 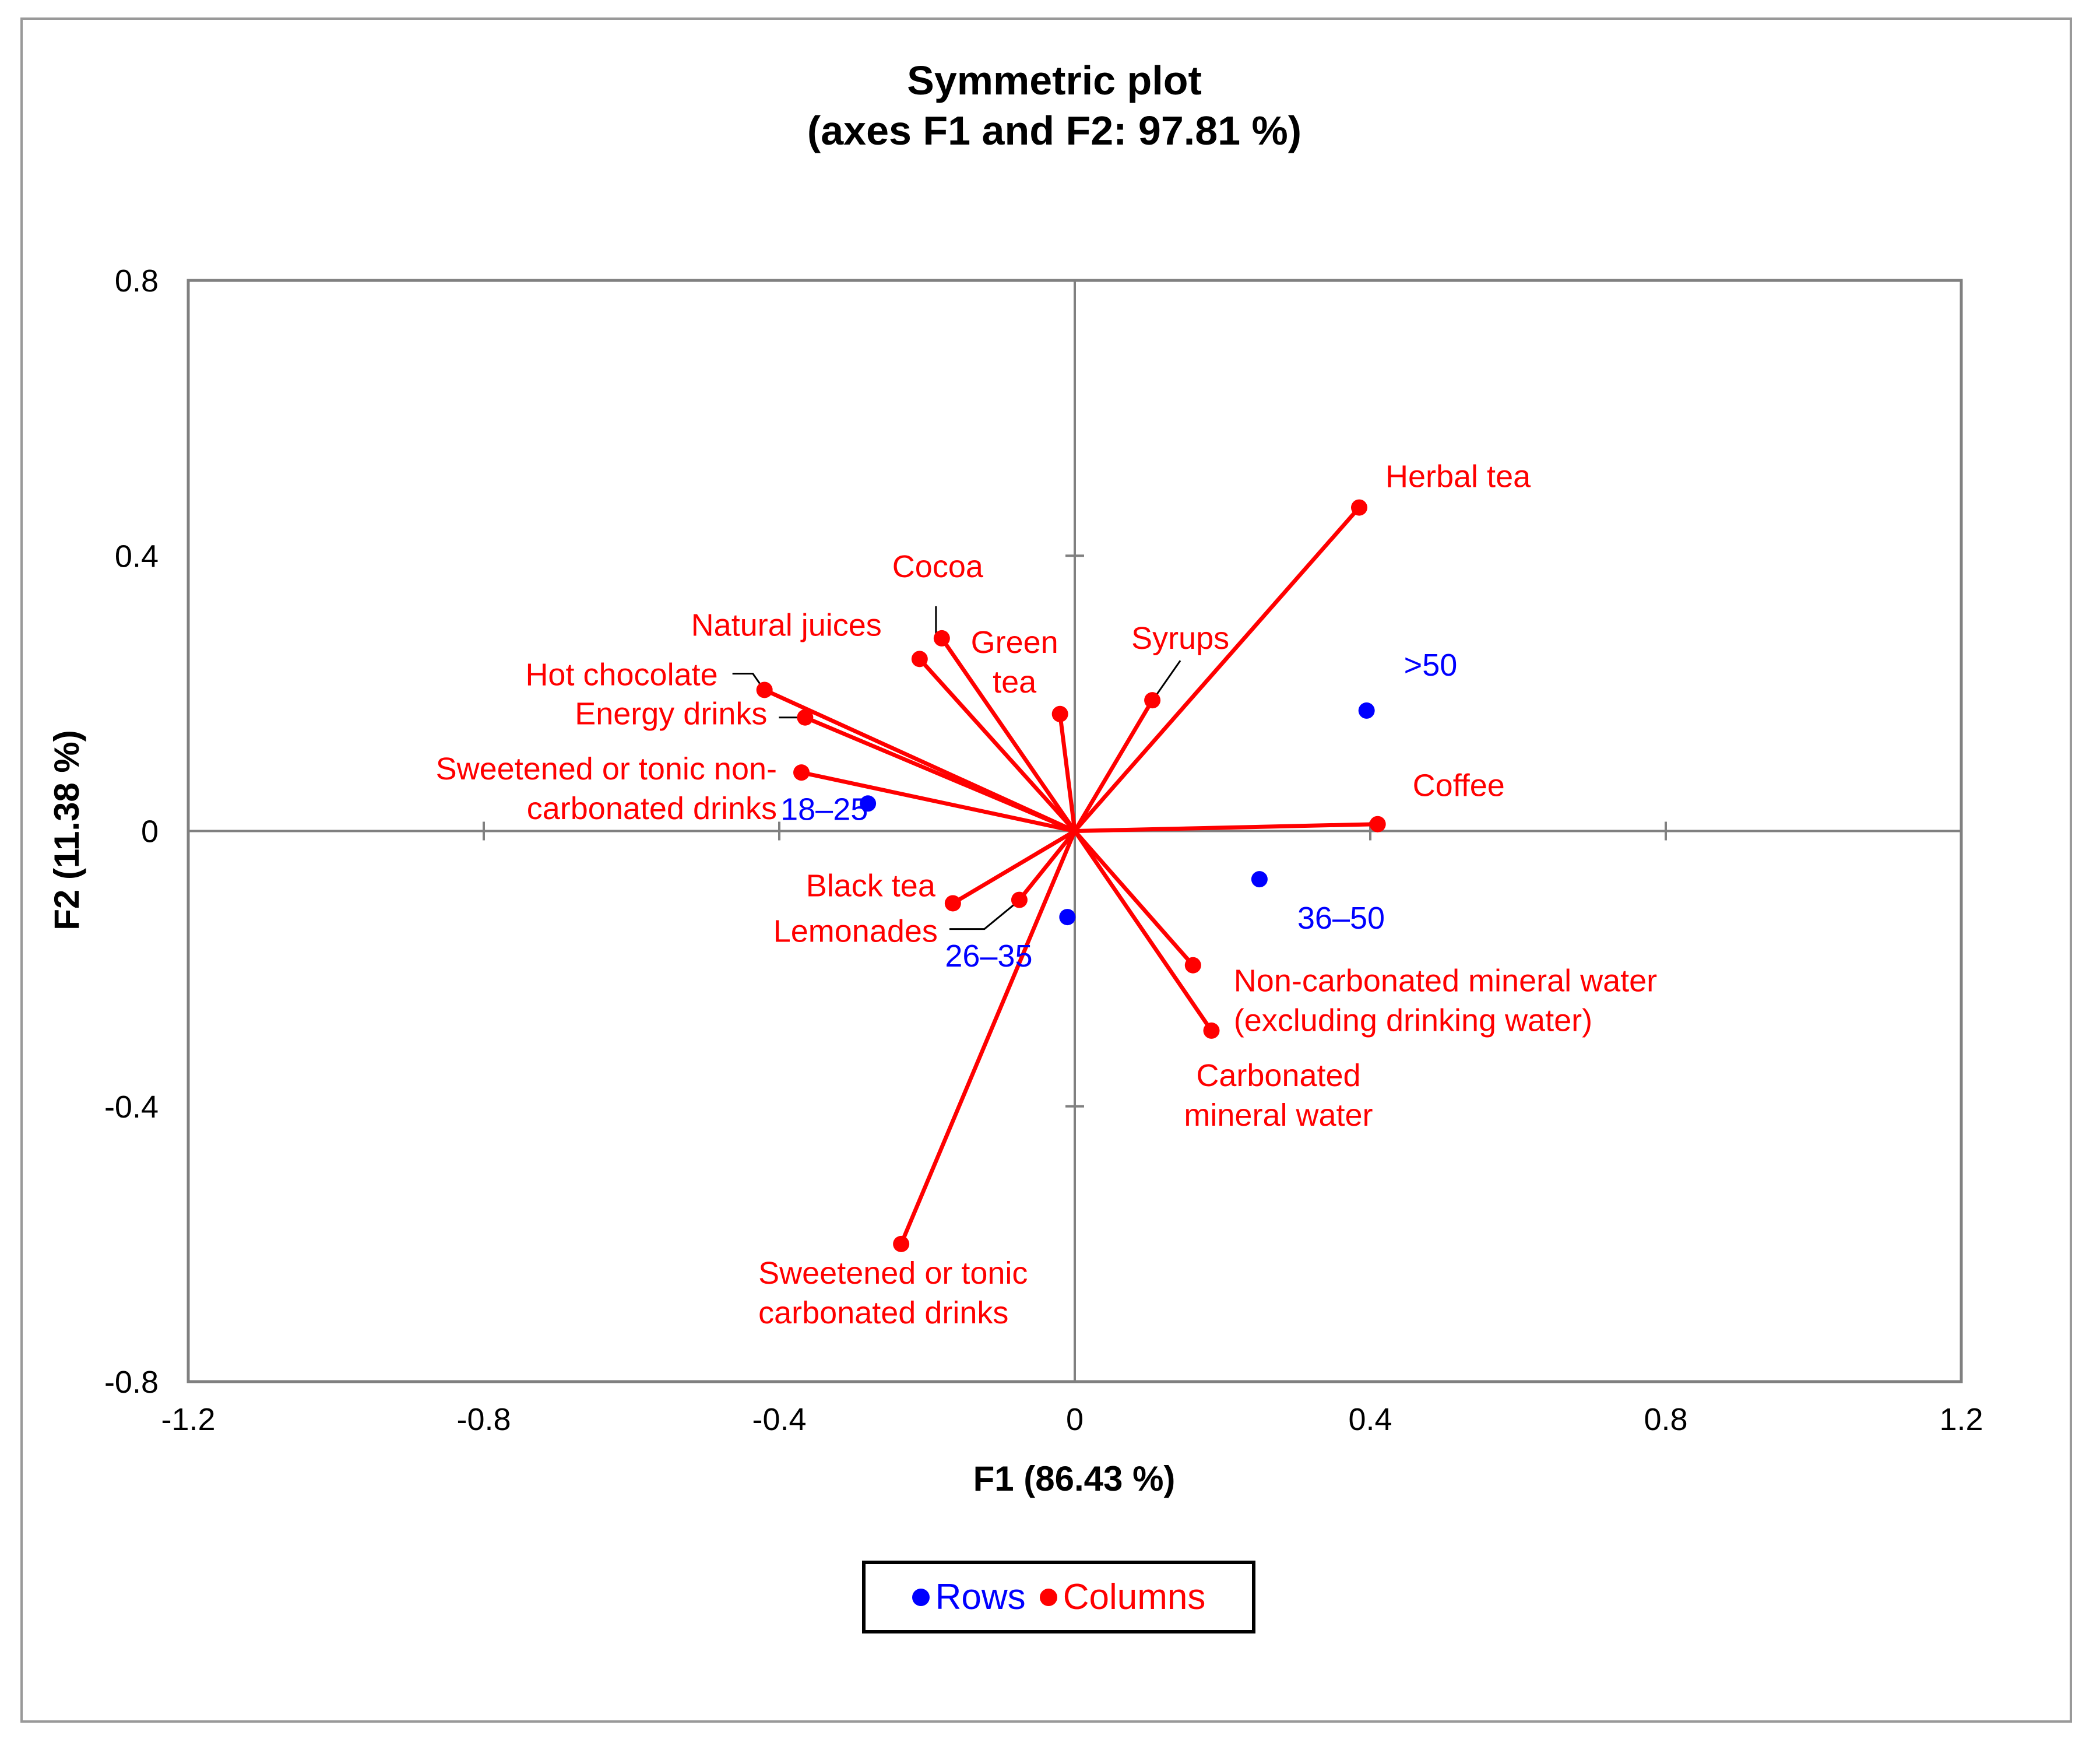 I want to click on legend-item-columns: Columns, so click(x=1122, y=1597).